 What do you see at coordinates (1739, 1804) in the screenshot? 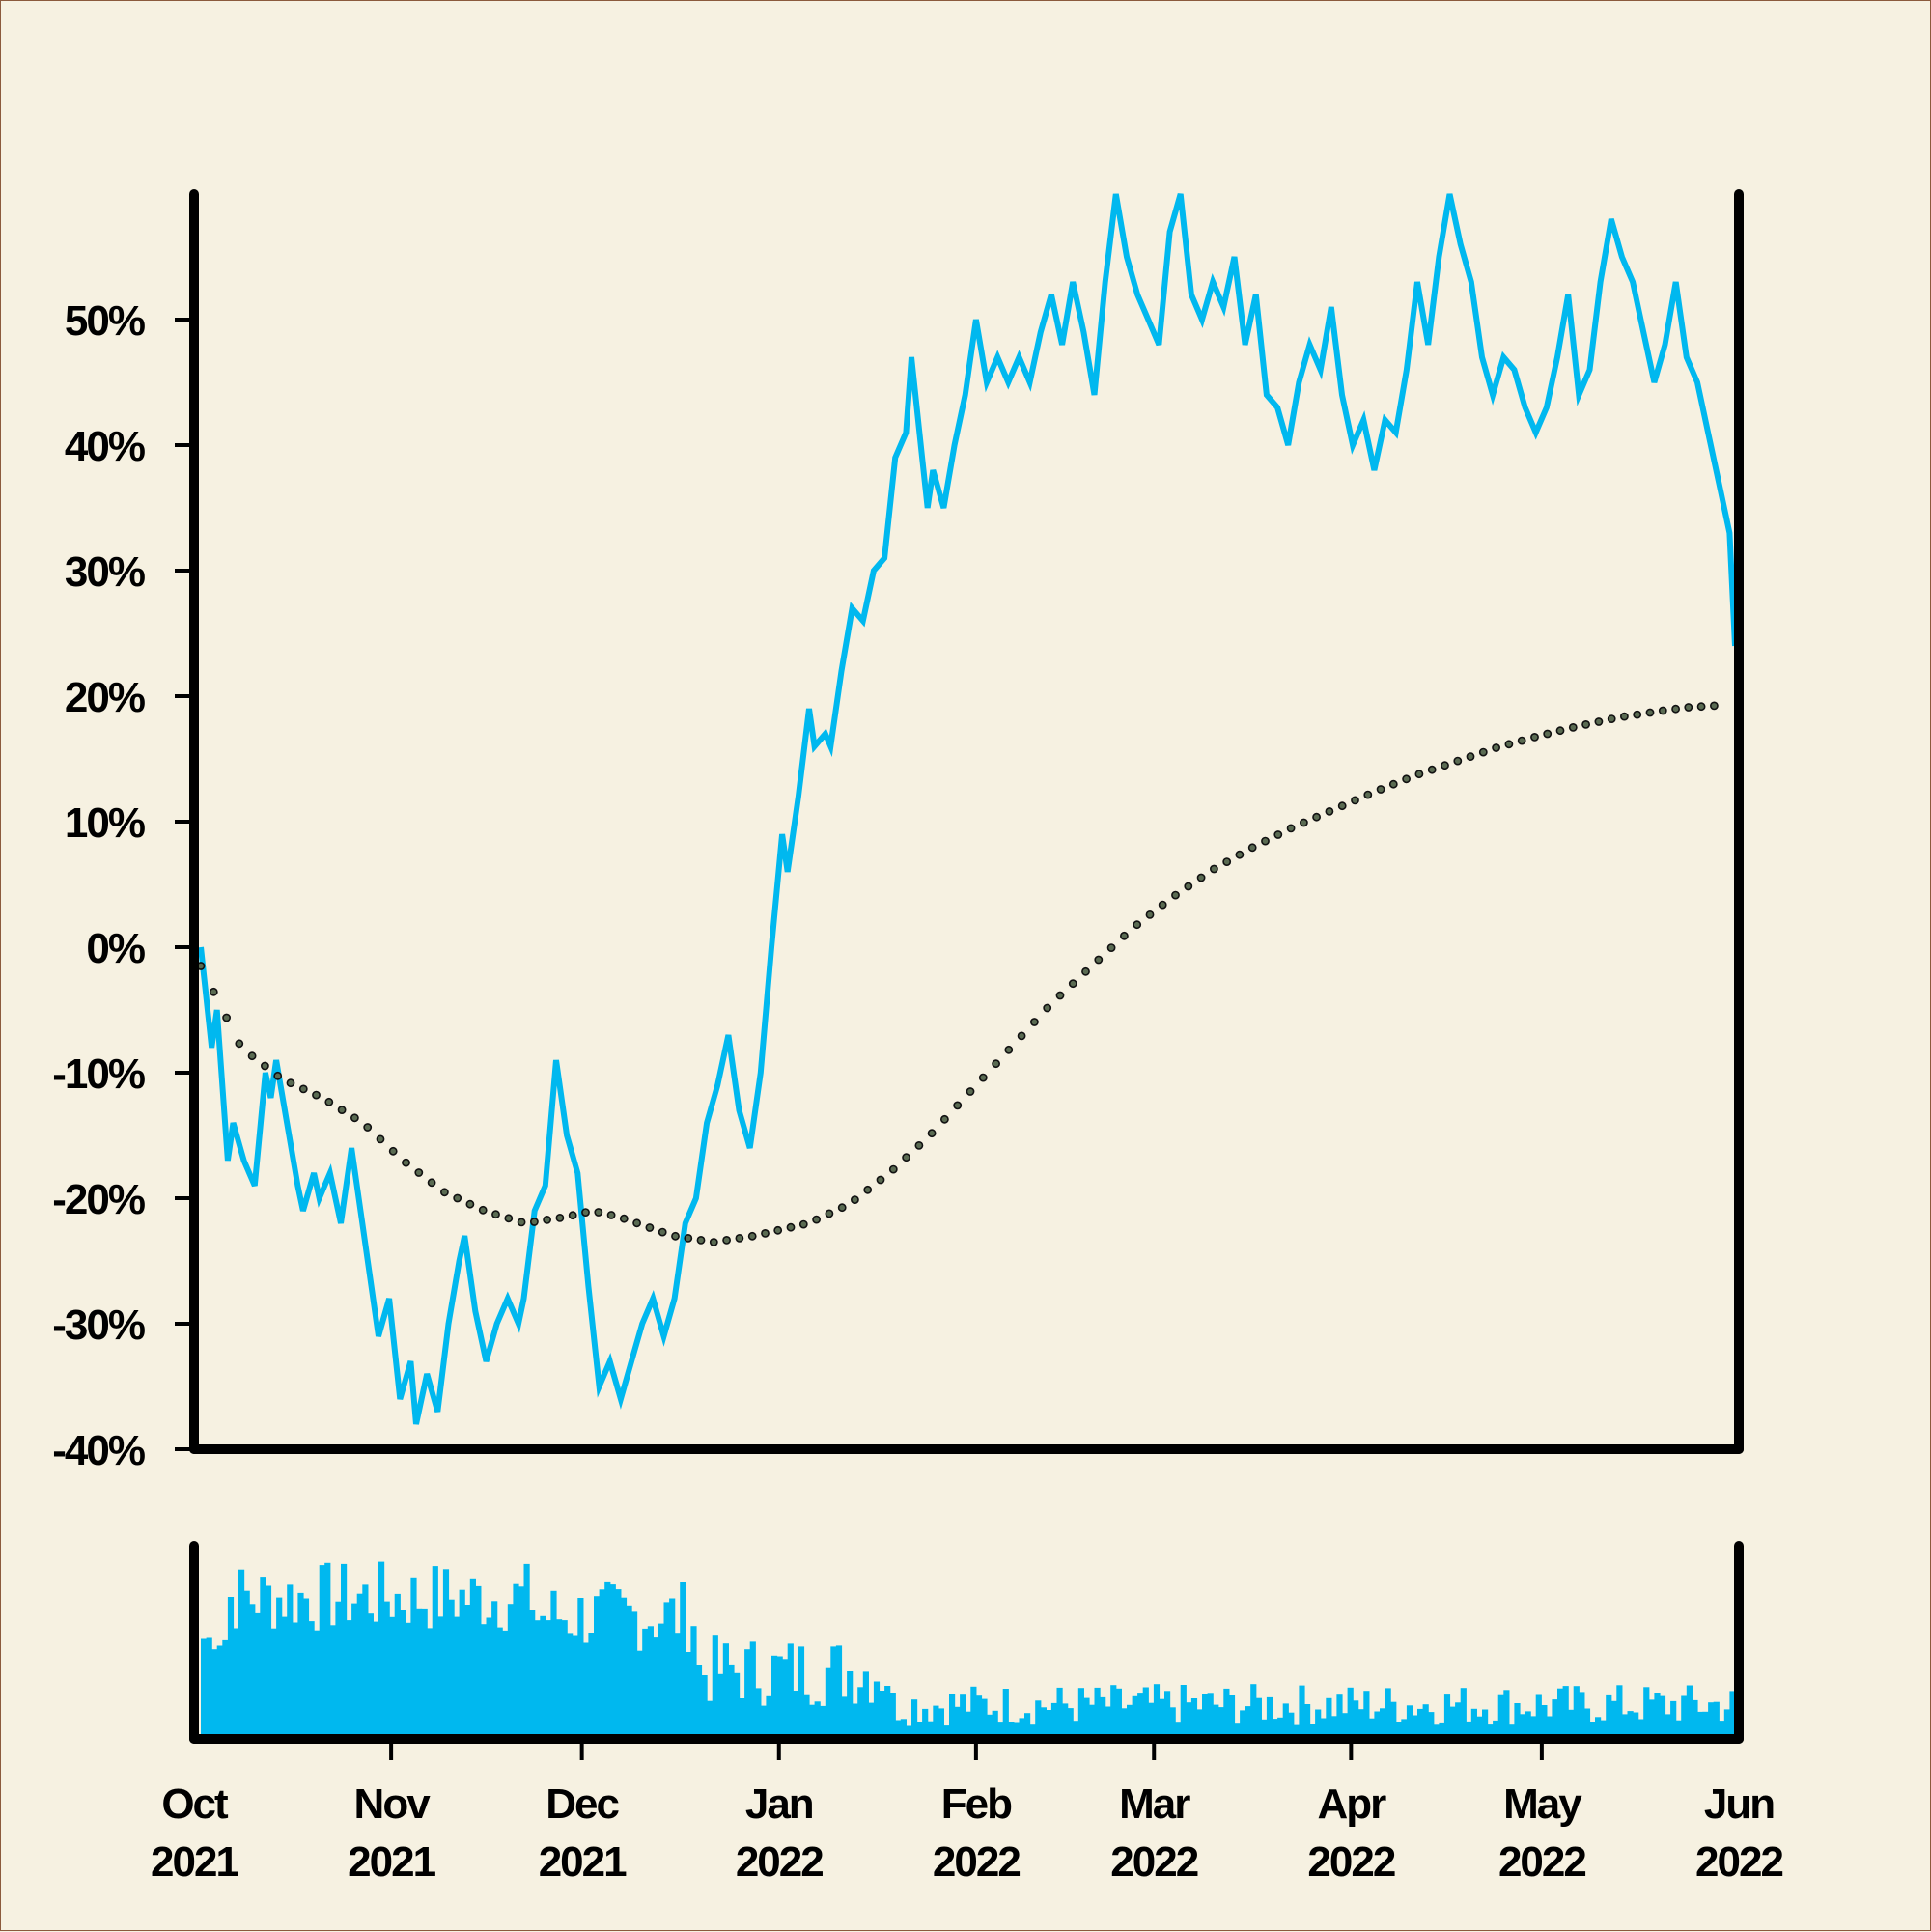
I see `x-tick-month-label: Jun` at bounding box center [1739, 1804].